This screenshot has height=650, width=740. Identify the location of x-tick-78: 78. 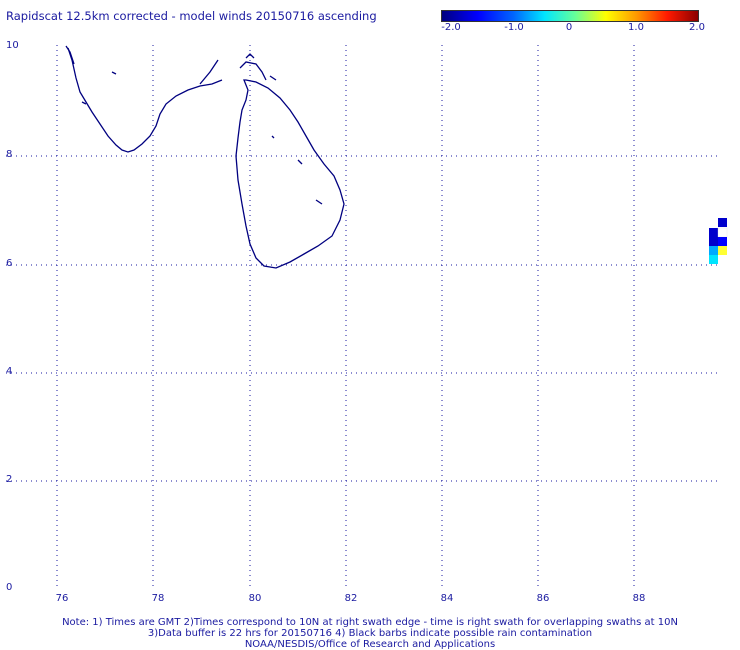
(158, 598).